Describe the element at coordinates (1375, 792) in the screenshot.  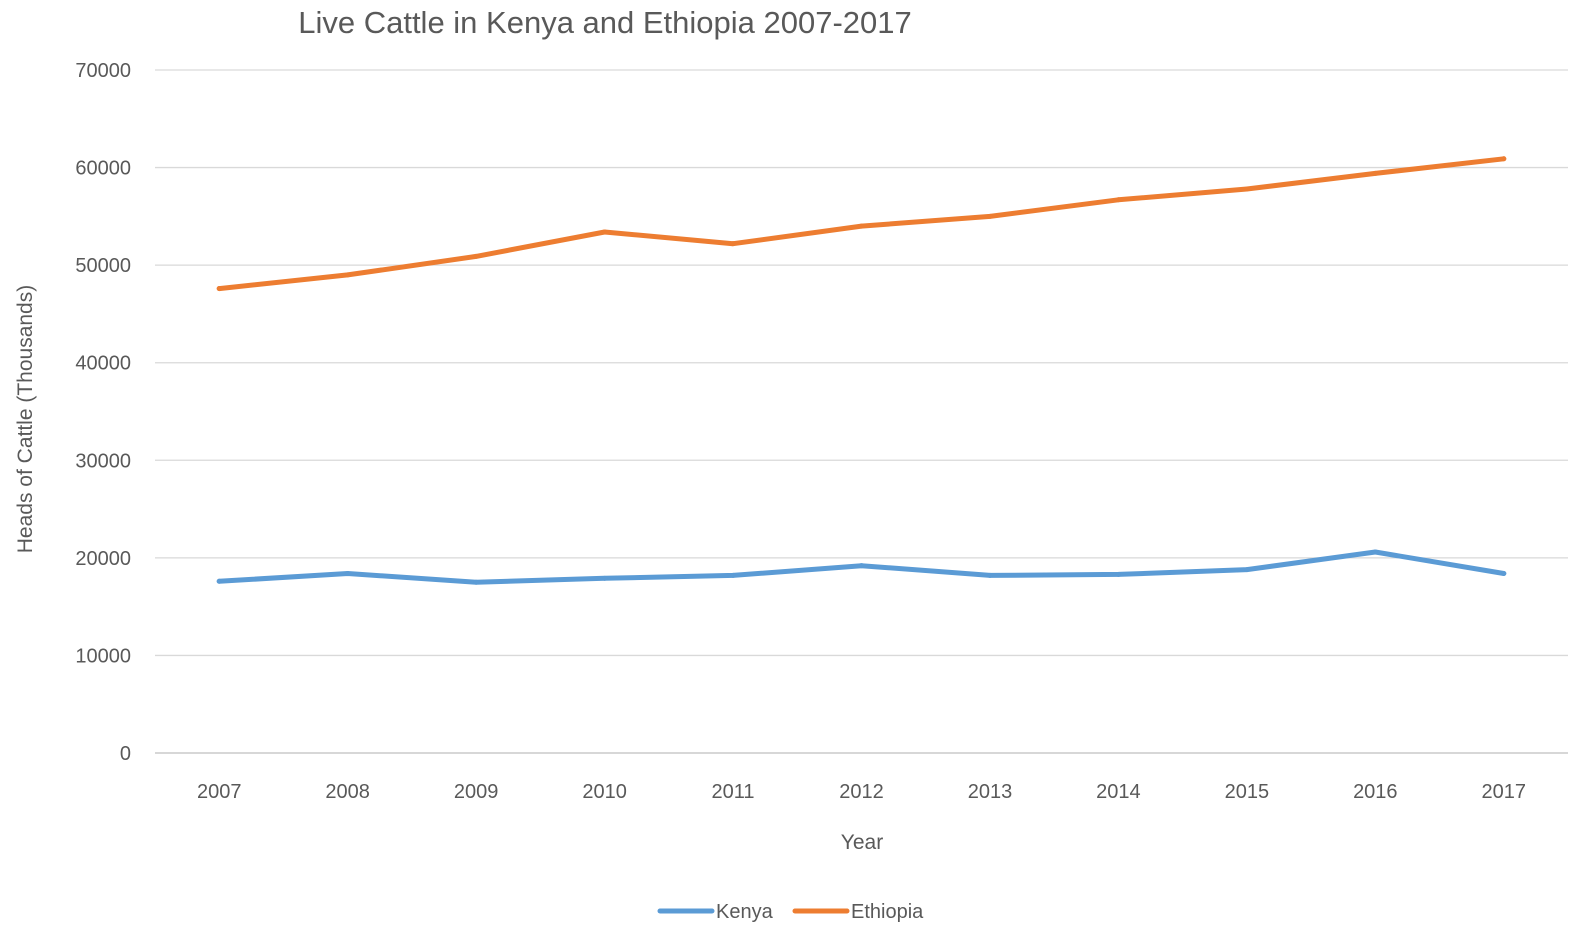
I see `x-tick-label: 2016` at that location.